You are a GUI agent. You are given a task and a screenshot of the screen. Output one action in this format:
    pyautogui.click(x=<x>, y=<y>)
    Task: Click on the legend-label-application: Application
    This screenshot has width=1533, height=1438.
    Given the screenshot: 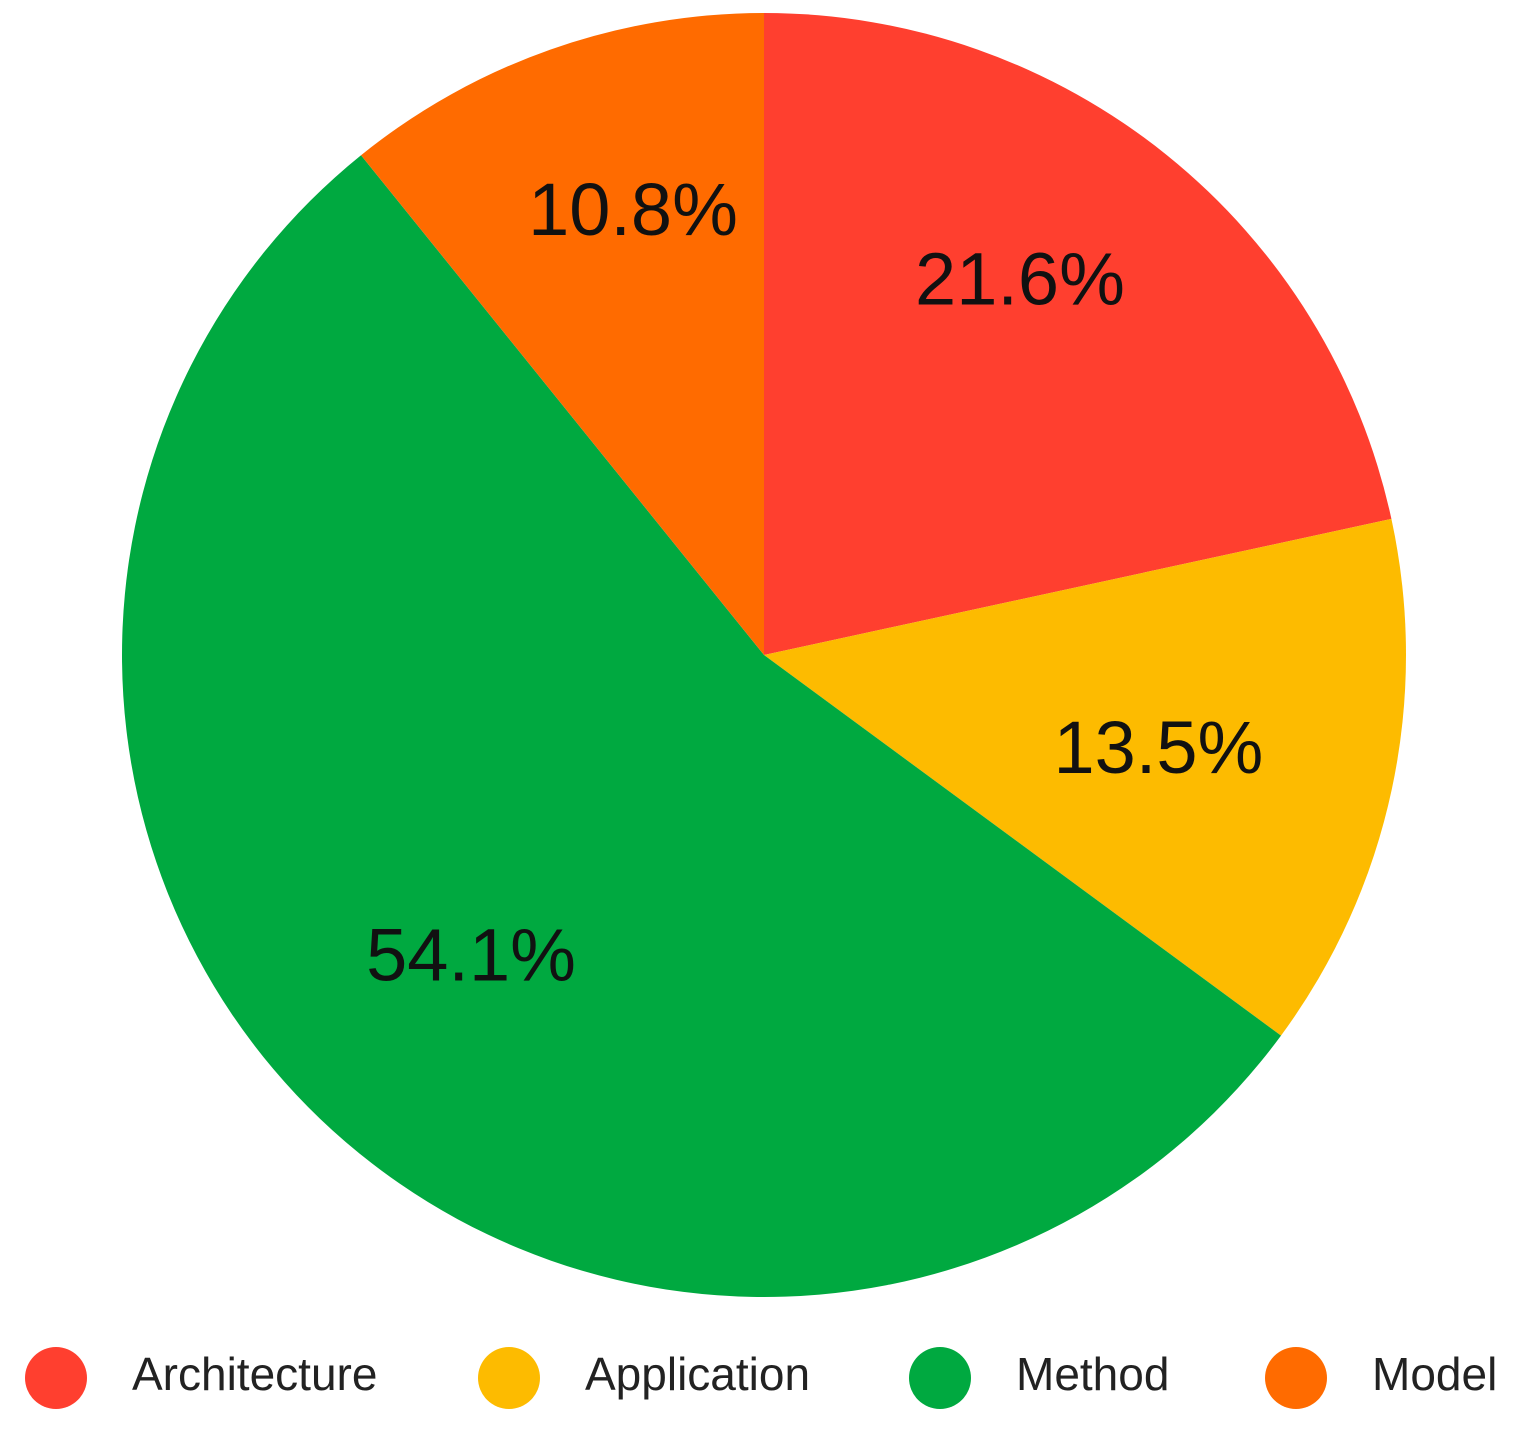 What is the action you would take?
    pyautogui.click(x=697, y=1374)
    